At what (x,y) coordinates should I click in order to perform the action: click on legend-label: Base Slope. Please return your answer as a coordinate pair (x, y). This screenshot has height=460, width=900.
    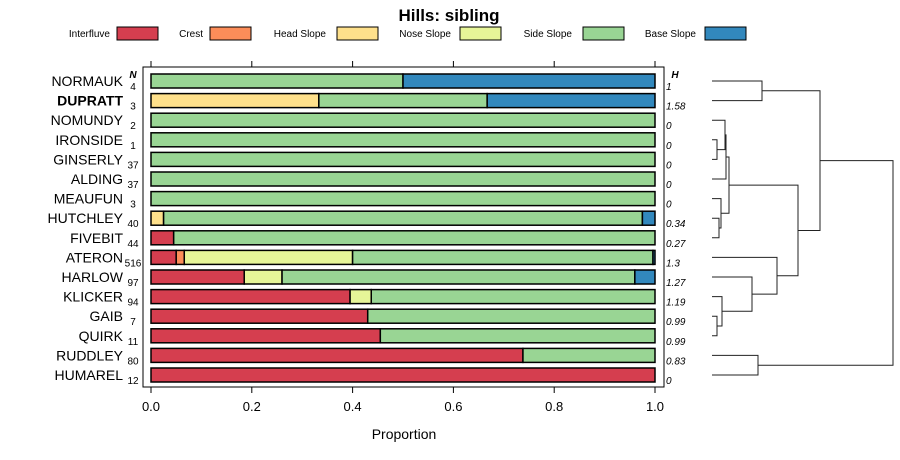
    Looking at the image, I should click on (671, 34).